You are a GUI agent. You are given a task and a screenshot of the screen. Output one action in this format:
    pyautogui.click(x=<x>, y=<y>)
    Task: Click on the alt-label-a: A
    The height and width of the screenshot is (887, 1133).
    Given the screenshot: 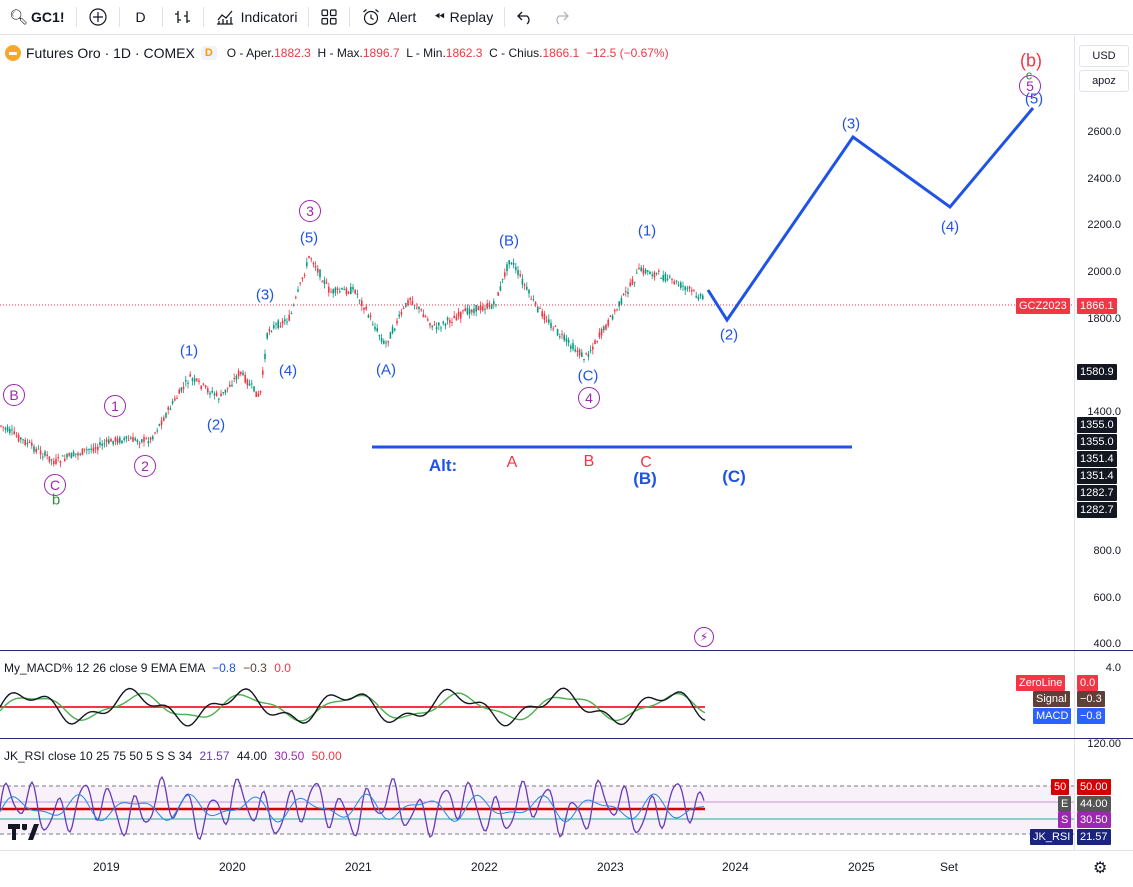 What is the action you would take?
    pyautogui.click(x=512, y=462)
    